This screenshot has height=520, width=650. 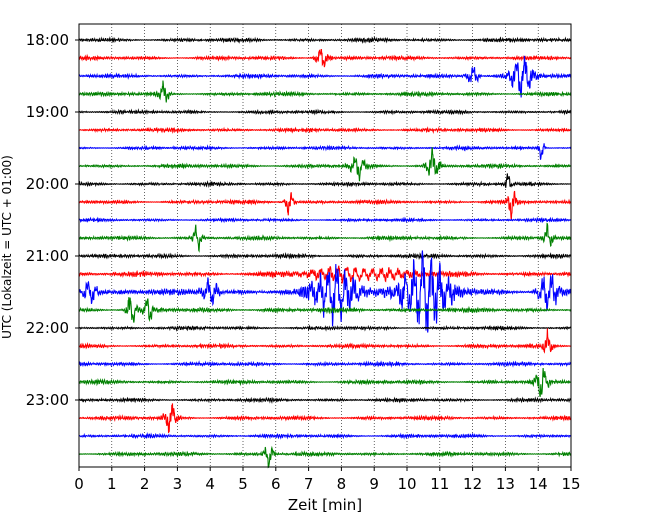 I want to click on trace-2030, so click(x=325, y=220).